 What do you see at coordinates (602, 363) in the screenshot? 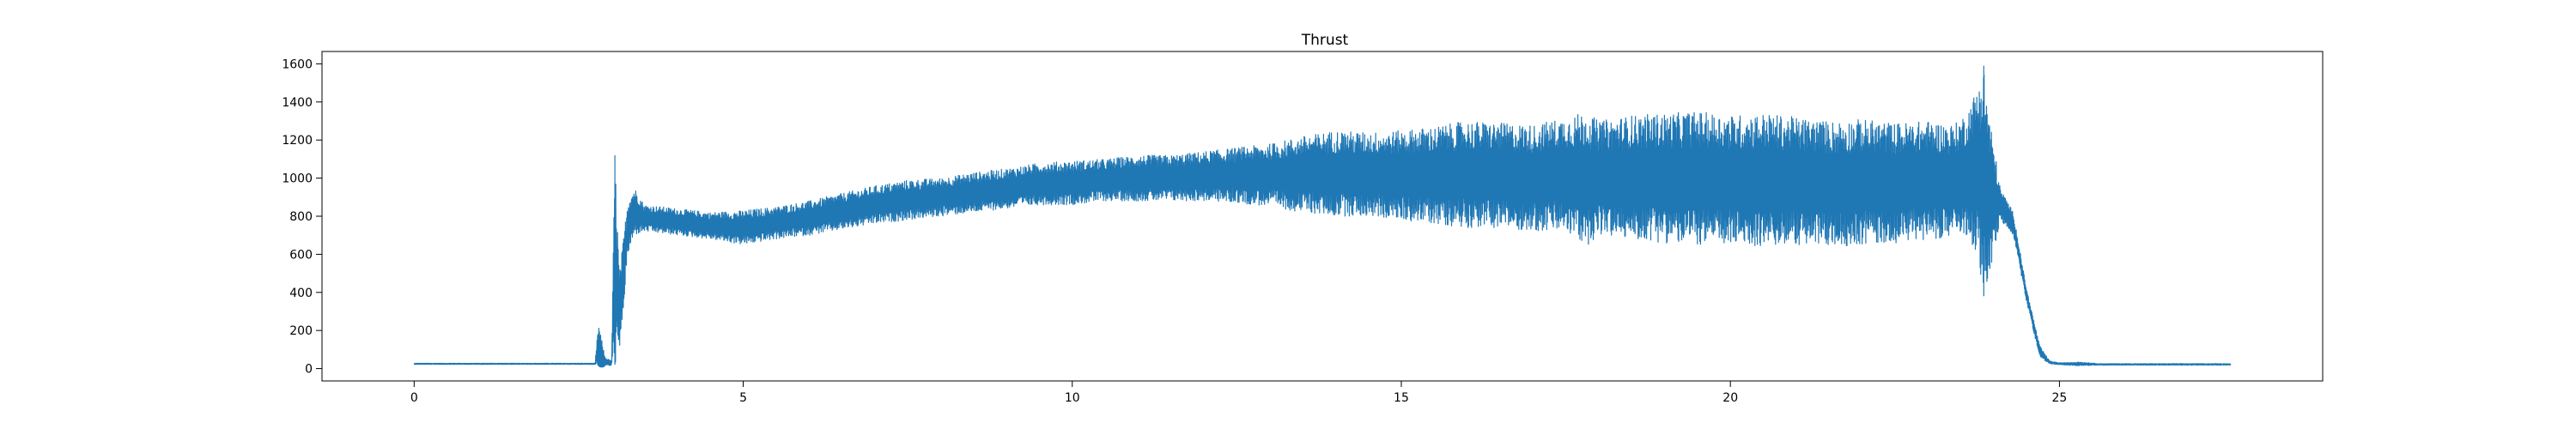
I see `thrust-marker-point` at bounding box center [602, 363].